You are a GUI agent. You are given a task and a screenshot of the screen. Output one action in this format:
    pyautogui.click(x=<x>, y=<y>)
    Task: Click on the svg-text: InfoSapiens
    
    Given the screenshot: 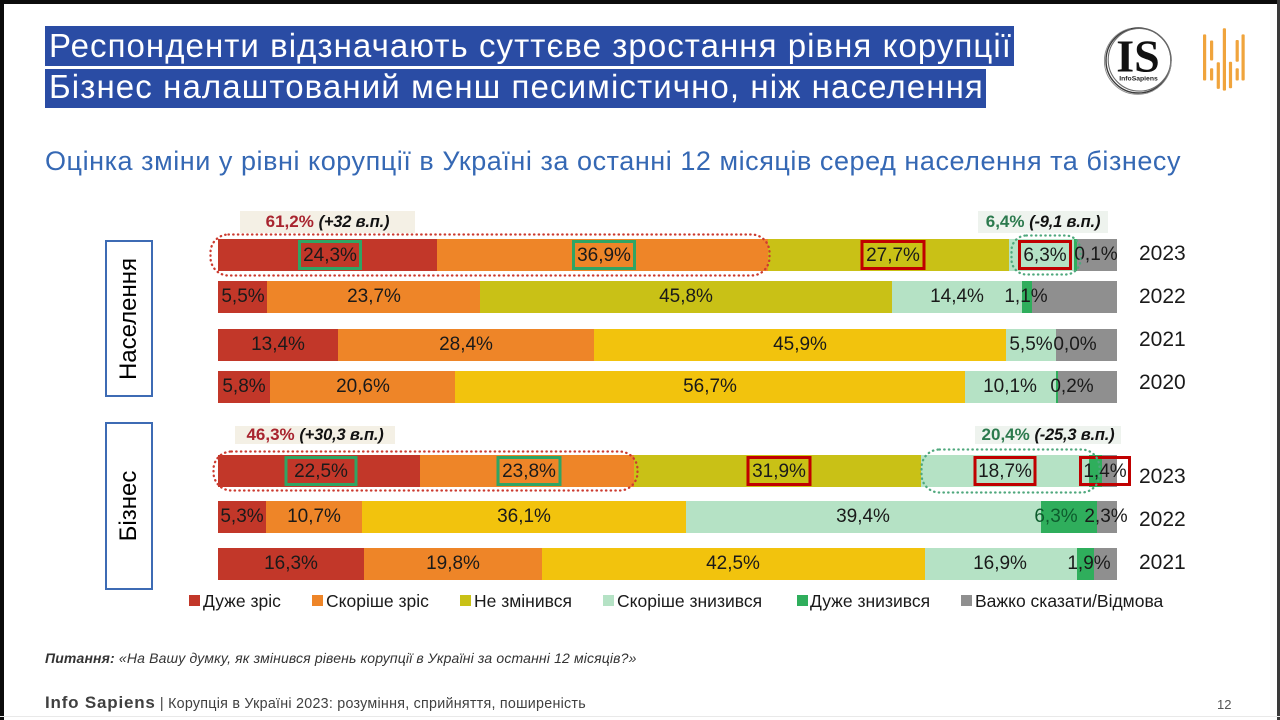 What is the action you would take?
    pyautogui.click(x=1138, y=79)
    